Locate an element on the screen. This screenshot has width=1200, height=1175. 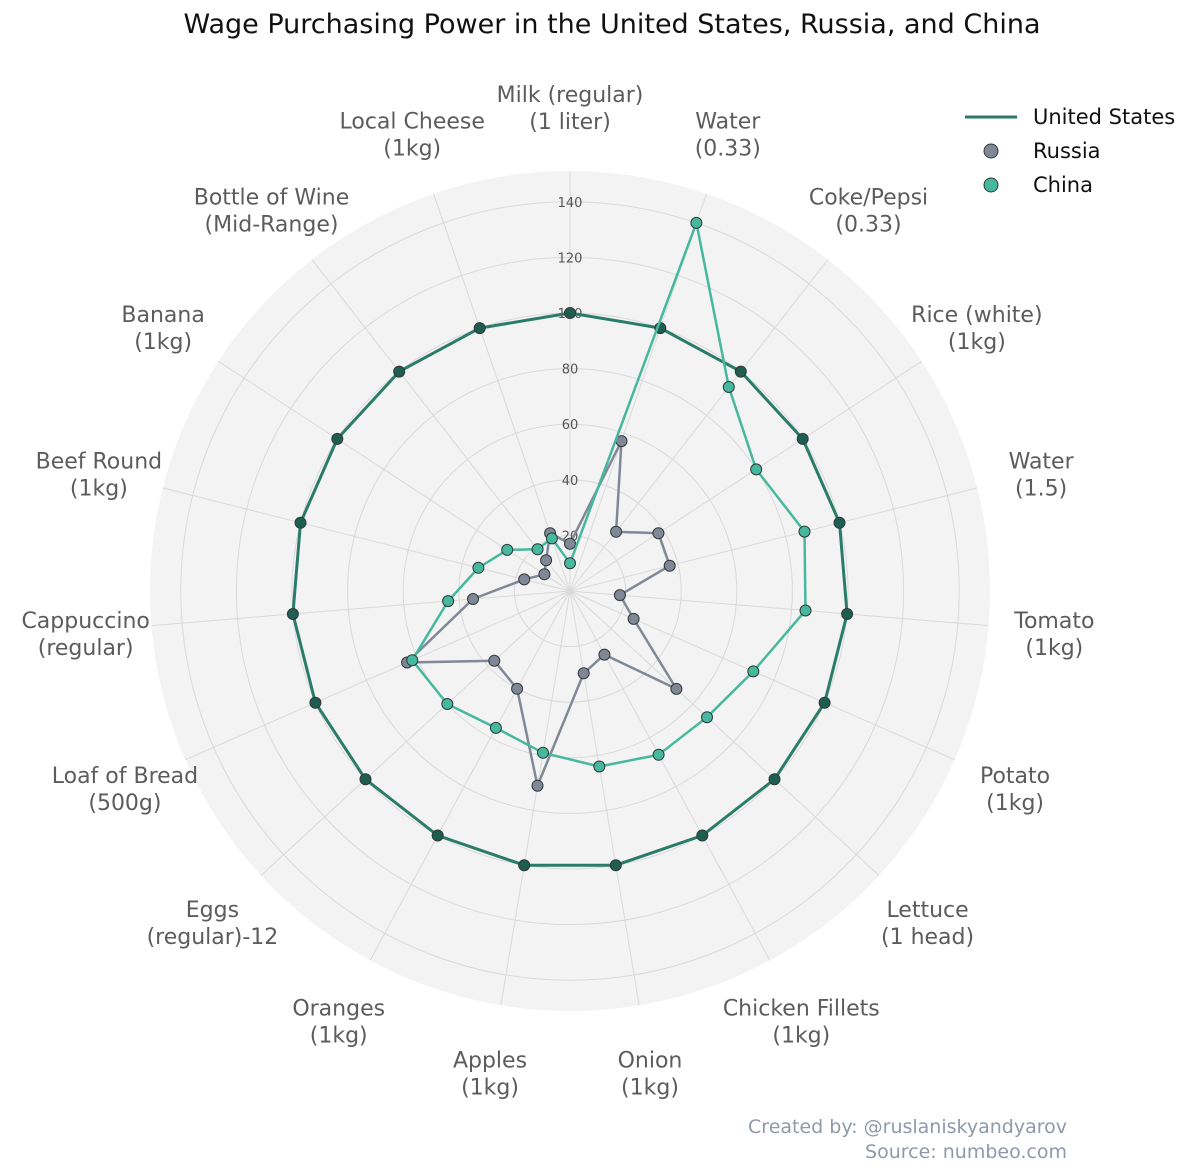
legend-label-china: China is located at coordinates (1063, 185).